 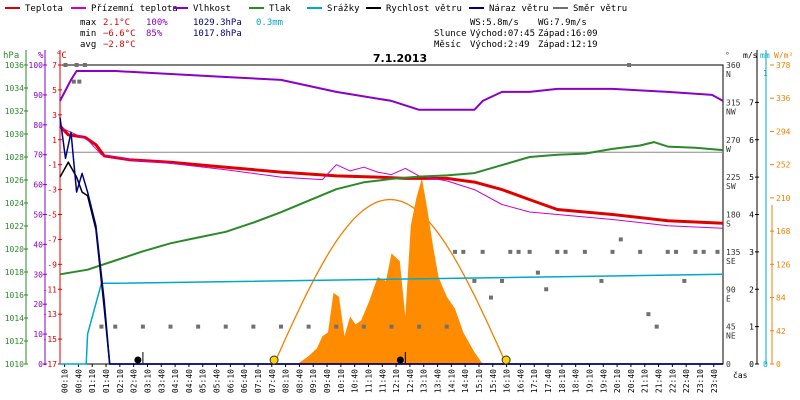 What do you see at coordinates (52, 264) in the screenshot?
I see `temperature-tick-label: -9` at bounding box center [52, 264].